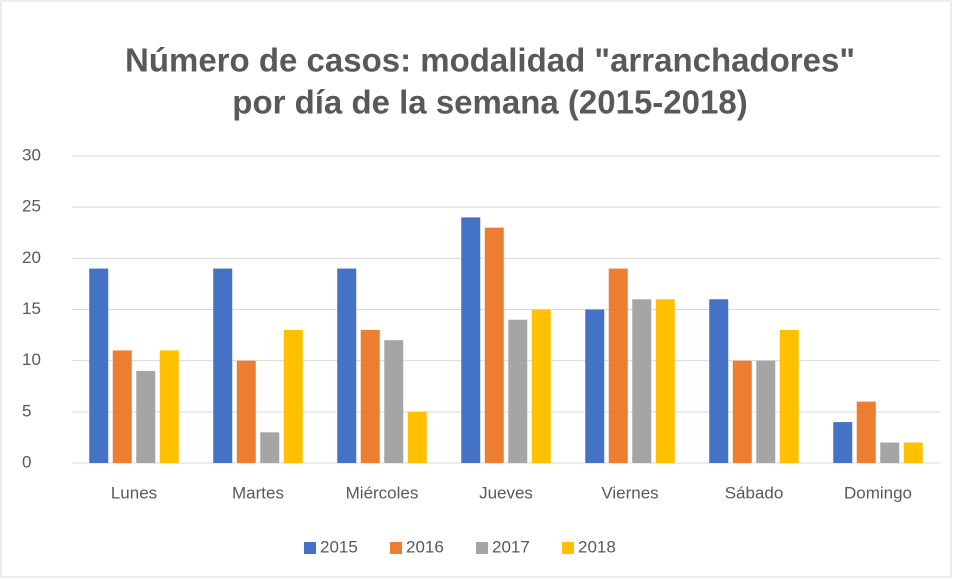  What do you see at coordinates (31, 359) in the screenshot?
I see `y-tick-label: 10` at bounding box center [31, 359].